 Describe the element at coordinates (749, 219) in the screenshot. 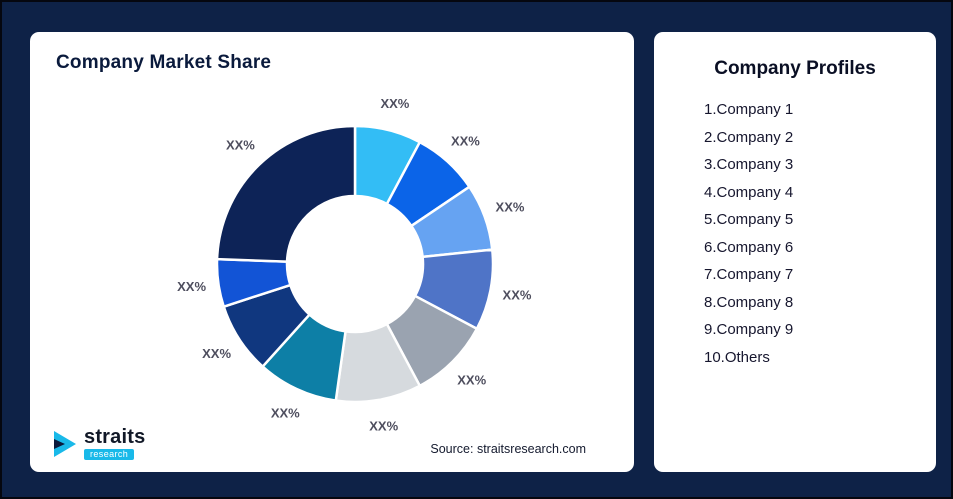

I see `list-item: 5.Company 5` at that location.